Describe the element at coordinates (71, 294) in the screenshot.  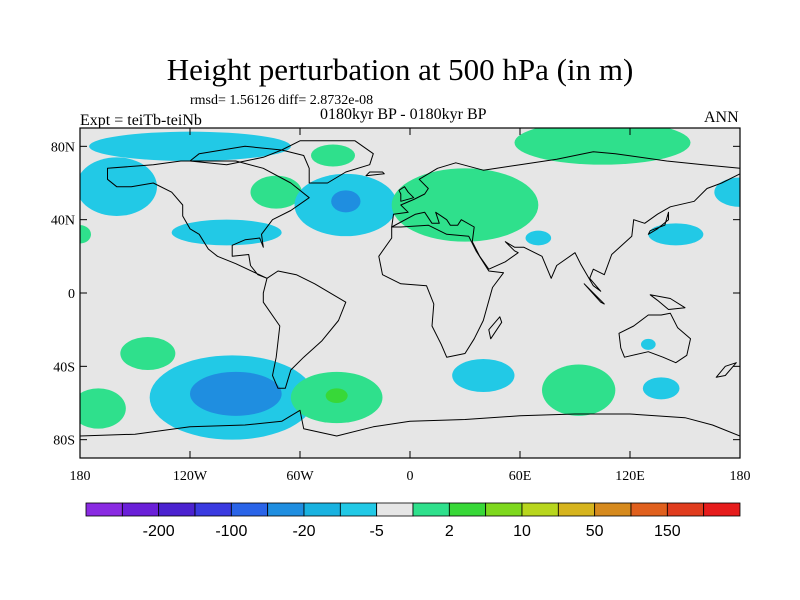
I see `lat-label: 0` at that location.